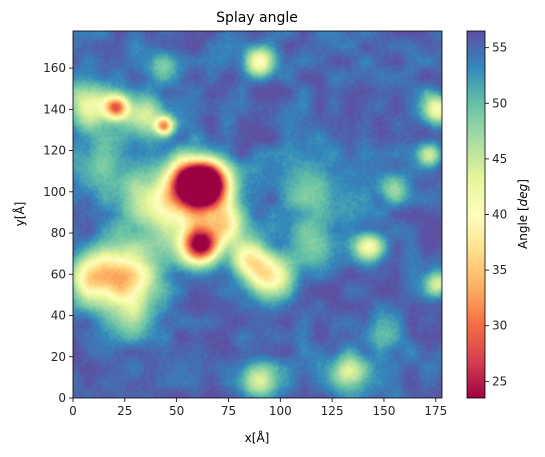 This screenshot has width=545, height=457. I want to click on colorbar, so click(476, 214).